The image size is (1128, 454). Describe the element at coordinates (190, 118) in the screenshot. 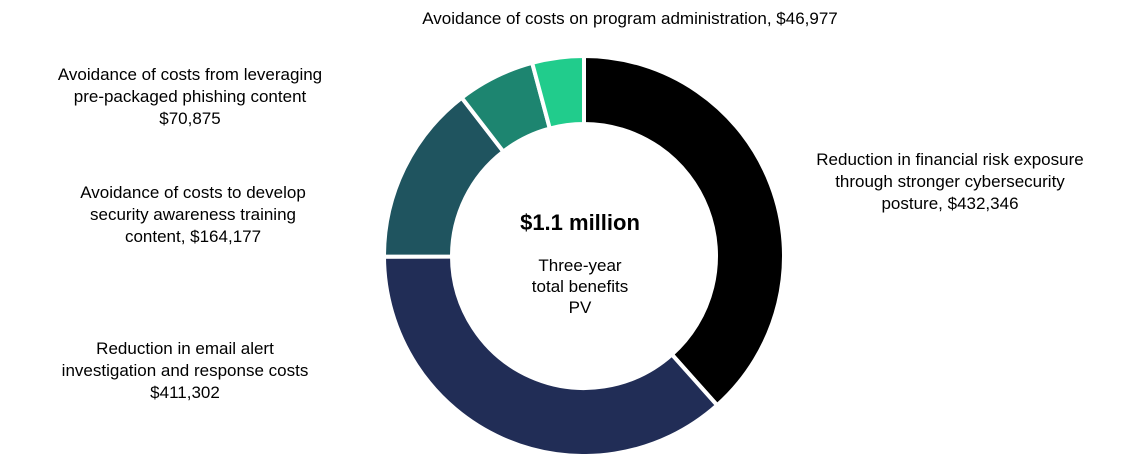

I see `label-line: $70,875` at that location.